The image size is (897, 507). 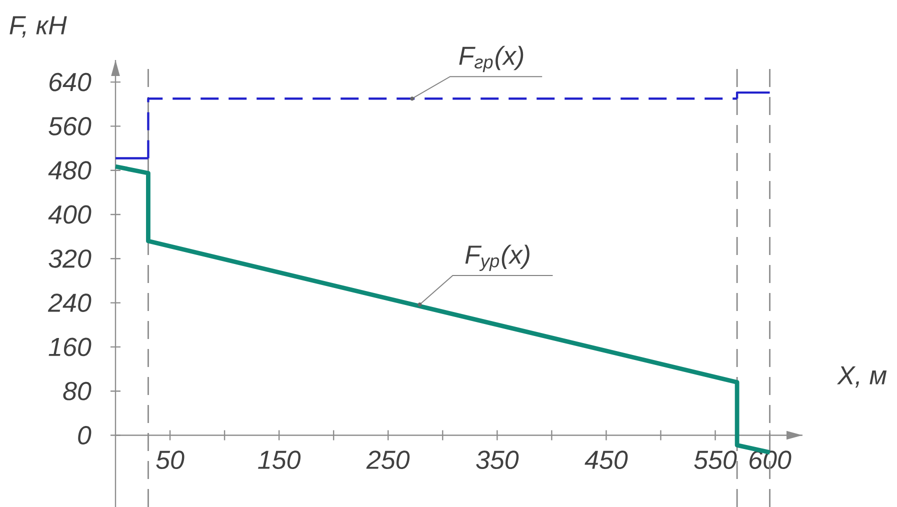 What do you see at coordinates (771, 460) in the screenshot?
I see `x-tick-label: 600` at bounding box center [771, 460].